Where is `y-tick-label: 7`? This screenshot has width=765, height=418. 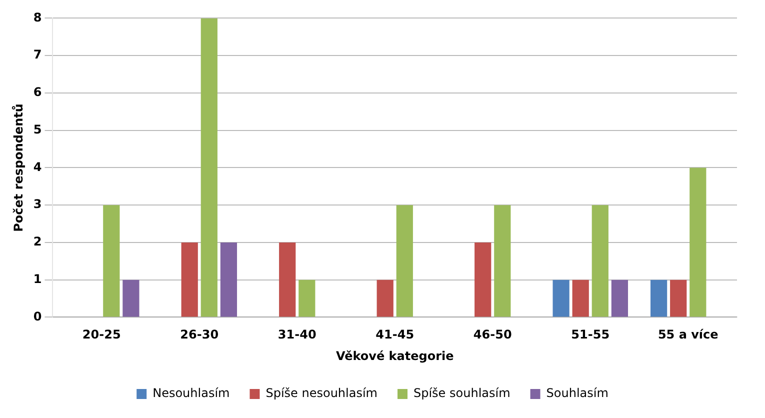
y-tick-label: 7 is located at coordinates (37, 55).